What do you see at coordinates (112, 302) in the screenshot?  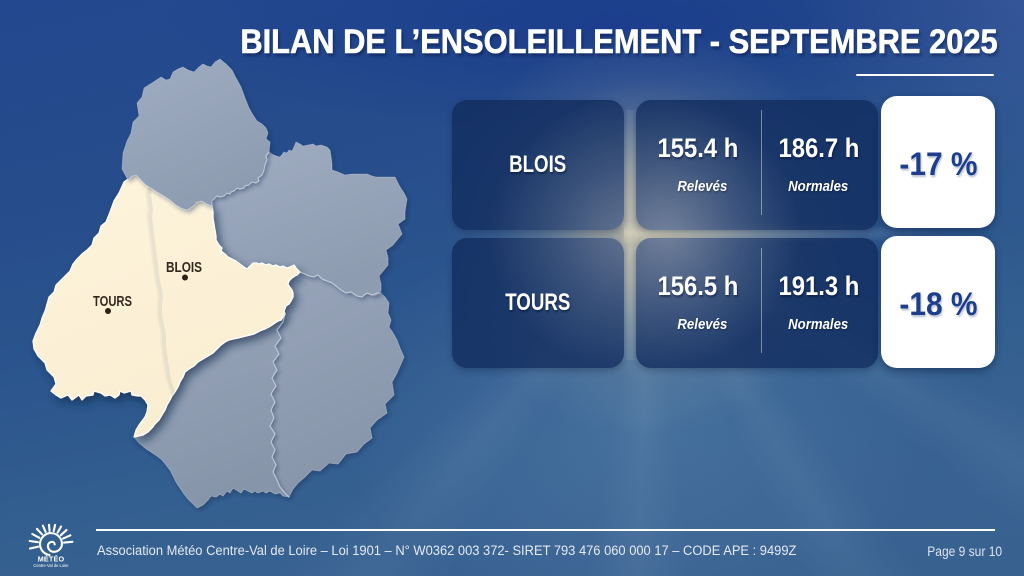 I see `svg-text: TOURS` at bounding box center [112, 302].